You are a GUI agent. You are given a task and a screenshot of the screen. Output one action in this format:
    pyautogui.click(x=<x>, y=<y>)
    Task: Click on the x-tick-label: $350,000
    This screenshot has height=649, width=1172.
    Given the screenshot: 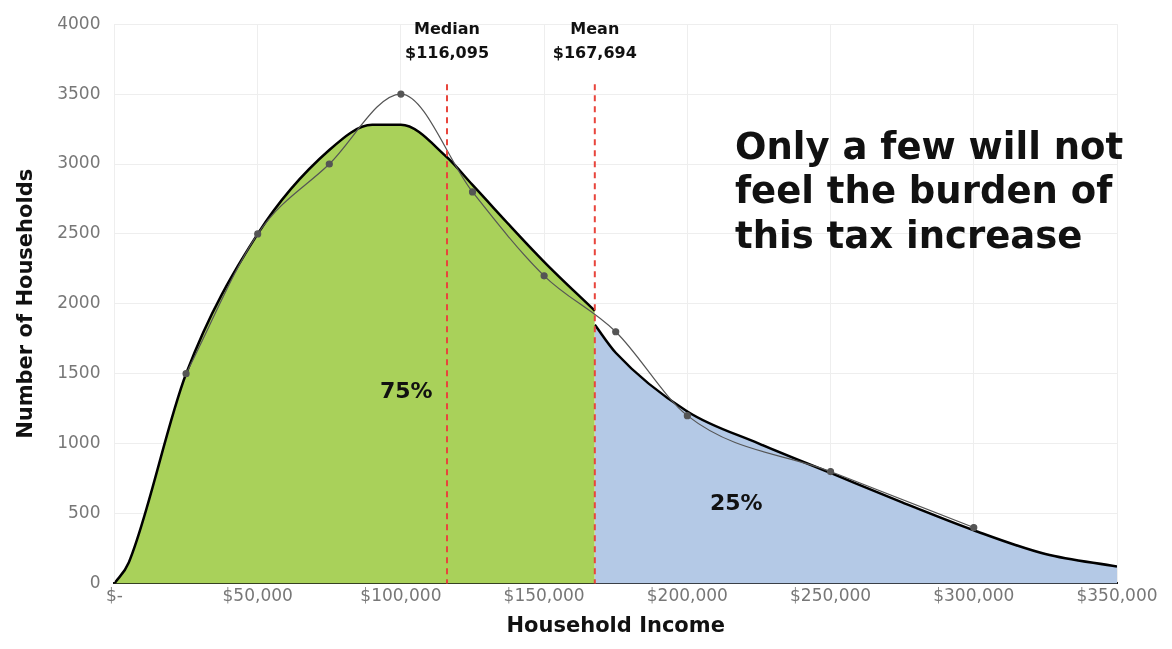 What is the action you would take?
    pyautogui.click(x=1117, y=595)
    